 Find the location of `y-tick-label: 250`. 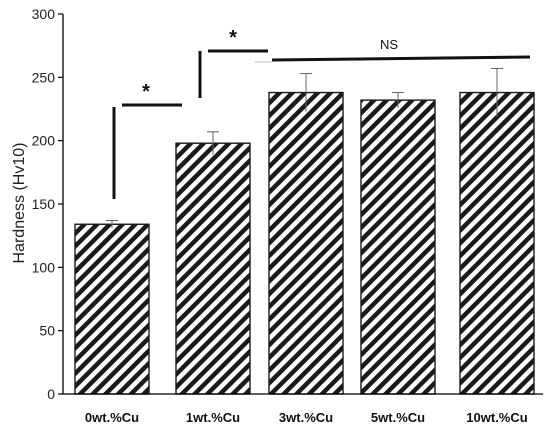

y-tick-label: 250 is located at coordinates (44, 77).